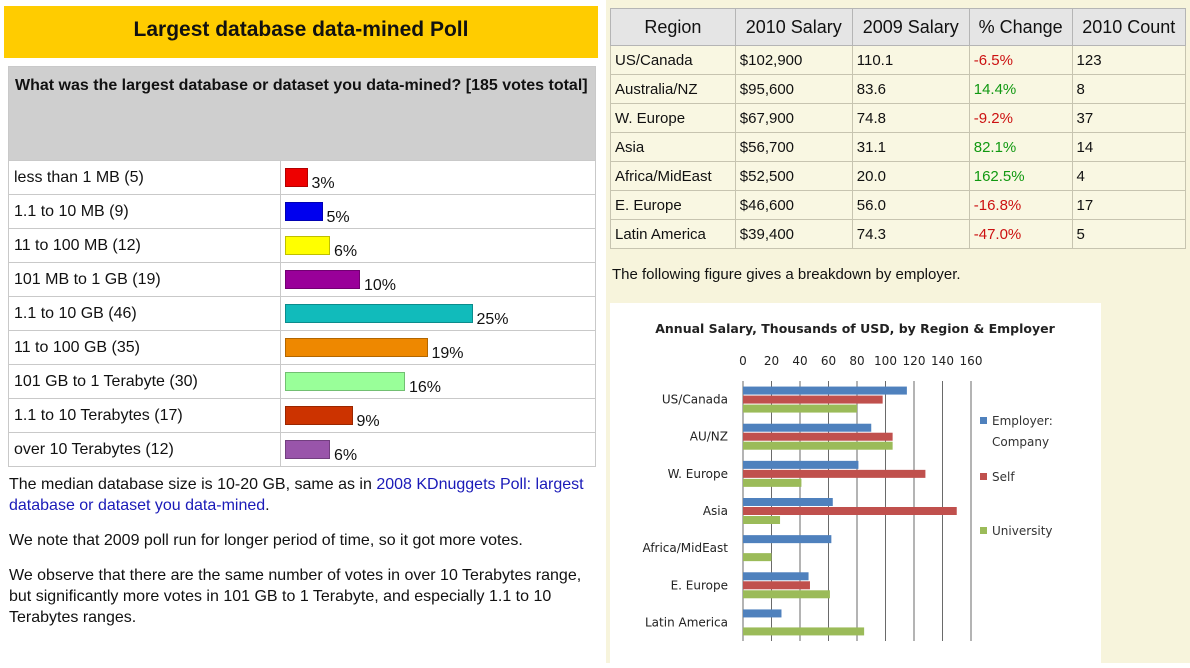 This screenshot has width=1190, height=668. What do you see at coordinates (144, 381) in the screenshot?
I see `poll-option-label: 101 GB to 1 Terabyte (30)` at bounding box center [144, 381].